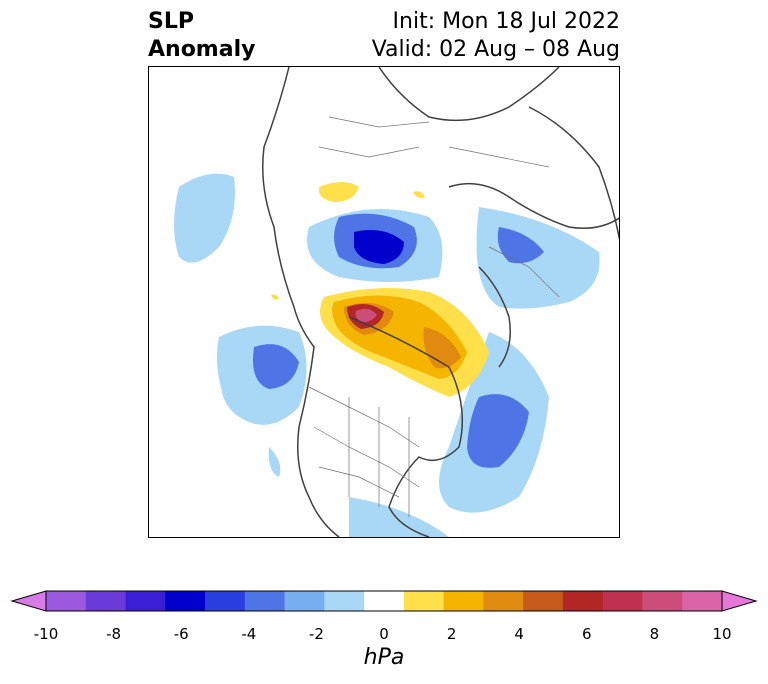 Image resolution: width=768 pixels, height=684 pixels. What do you see at coordinates (46, 634) in the screenshot?
I see `colorbar-tick-label: -10` at bounding box center [46, 634].